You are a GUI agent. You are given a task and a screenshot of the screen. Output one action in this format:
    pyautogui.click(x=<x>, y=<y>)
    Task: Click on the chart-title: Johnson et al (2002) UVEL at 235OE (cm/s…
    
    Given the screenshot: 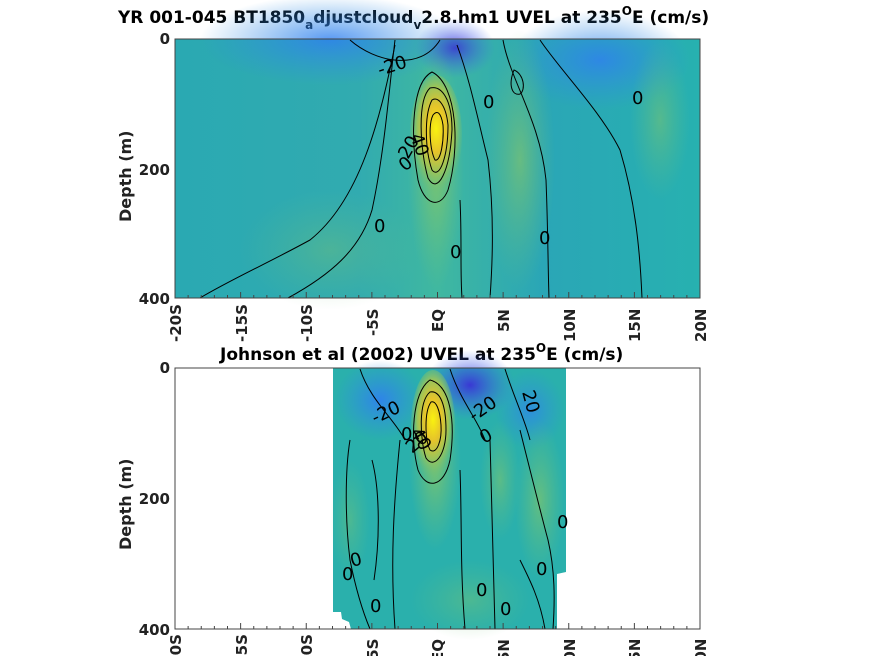 What is the action you would take?
    pyautogui.click(x=421, y=353)
    